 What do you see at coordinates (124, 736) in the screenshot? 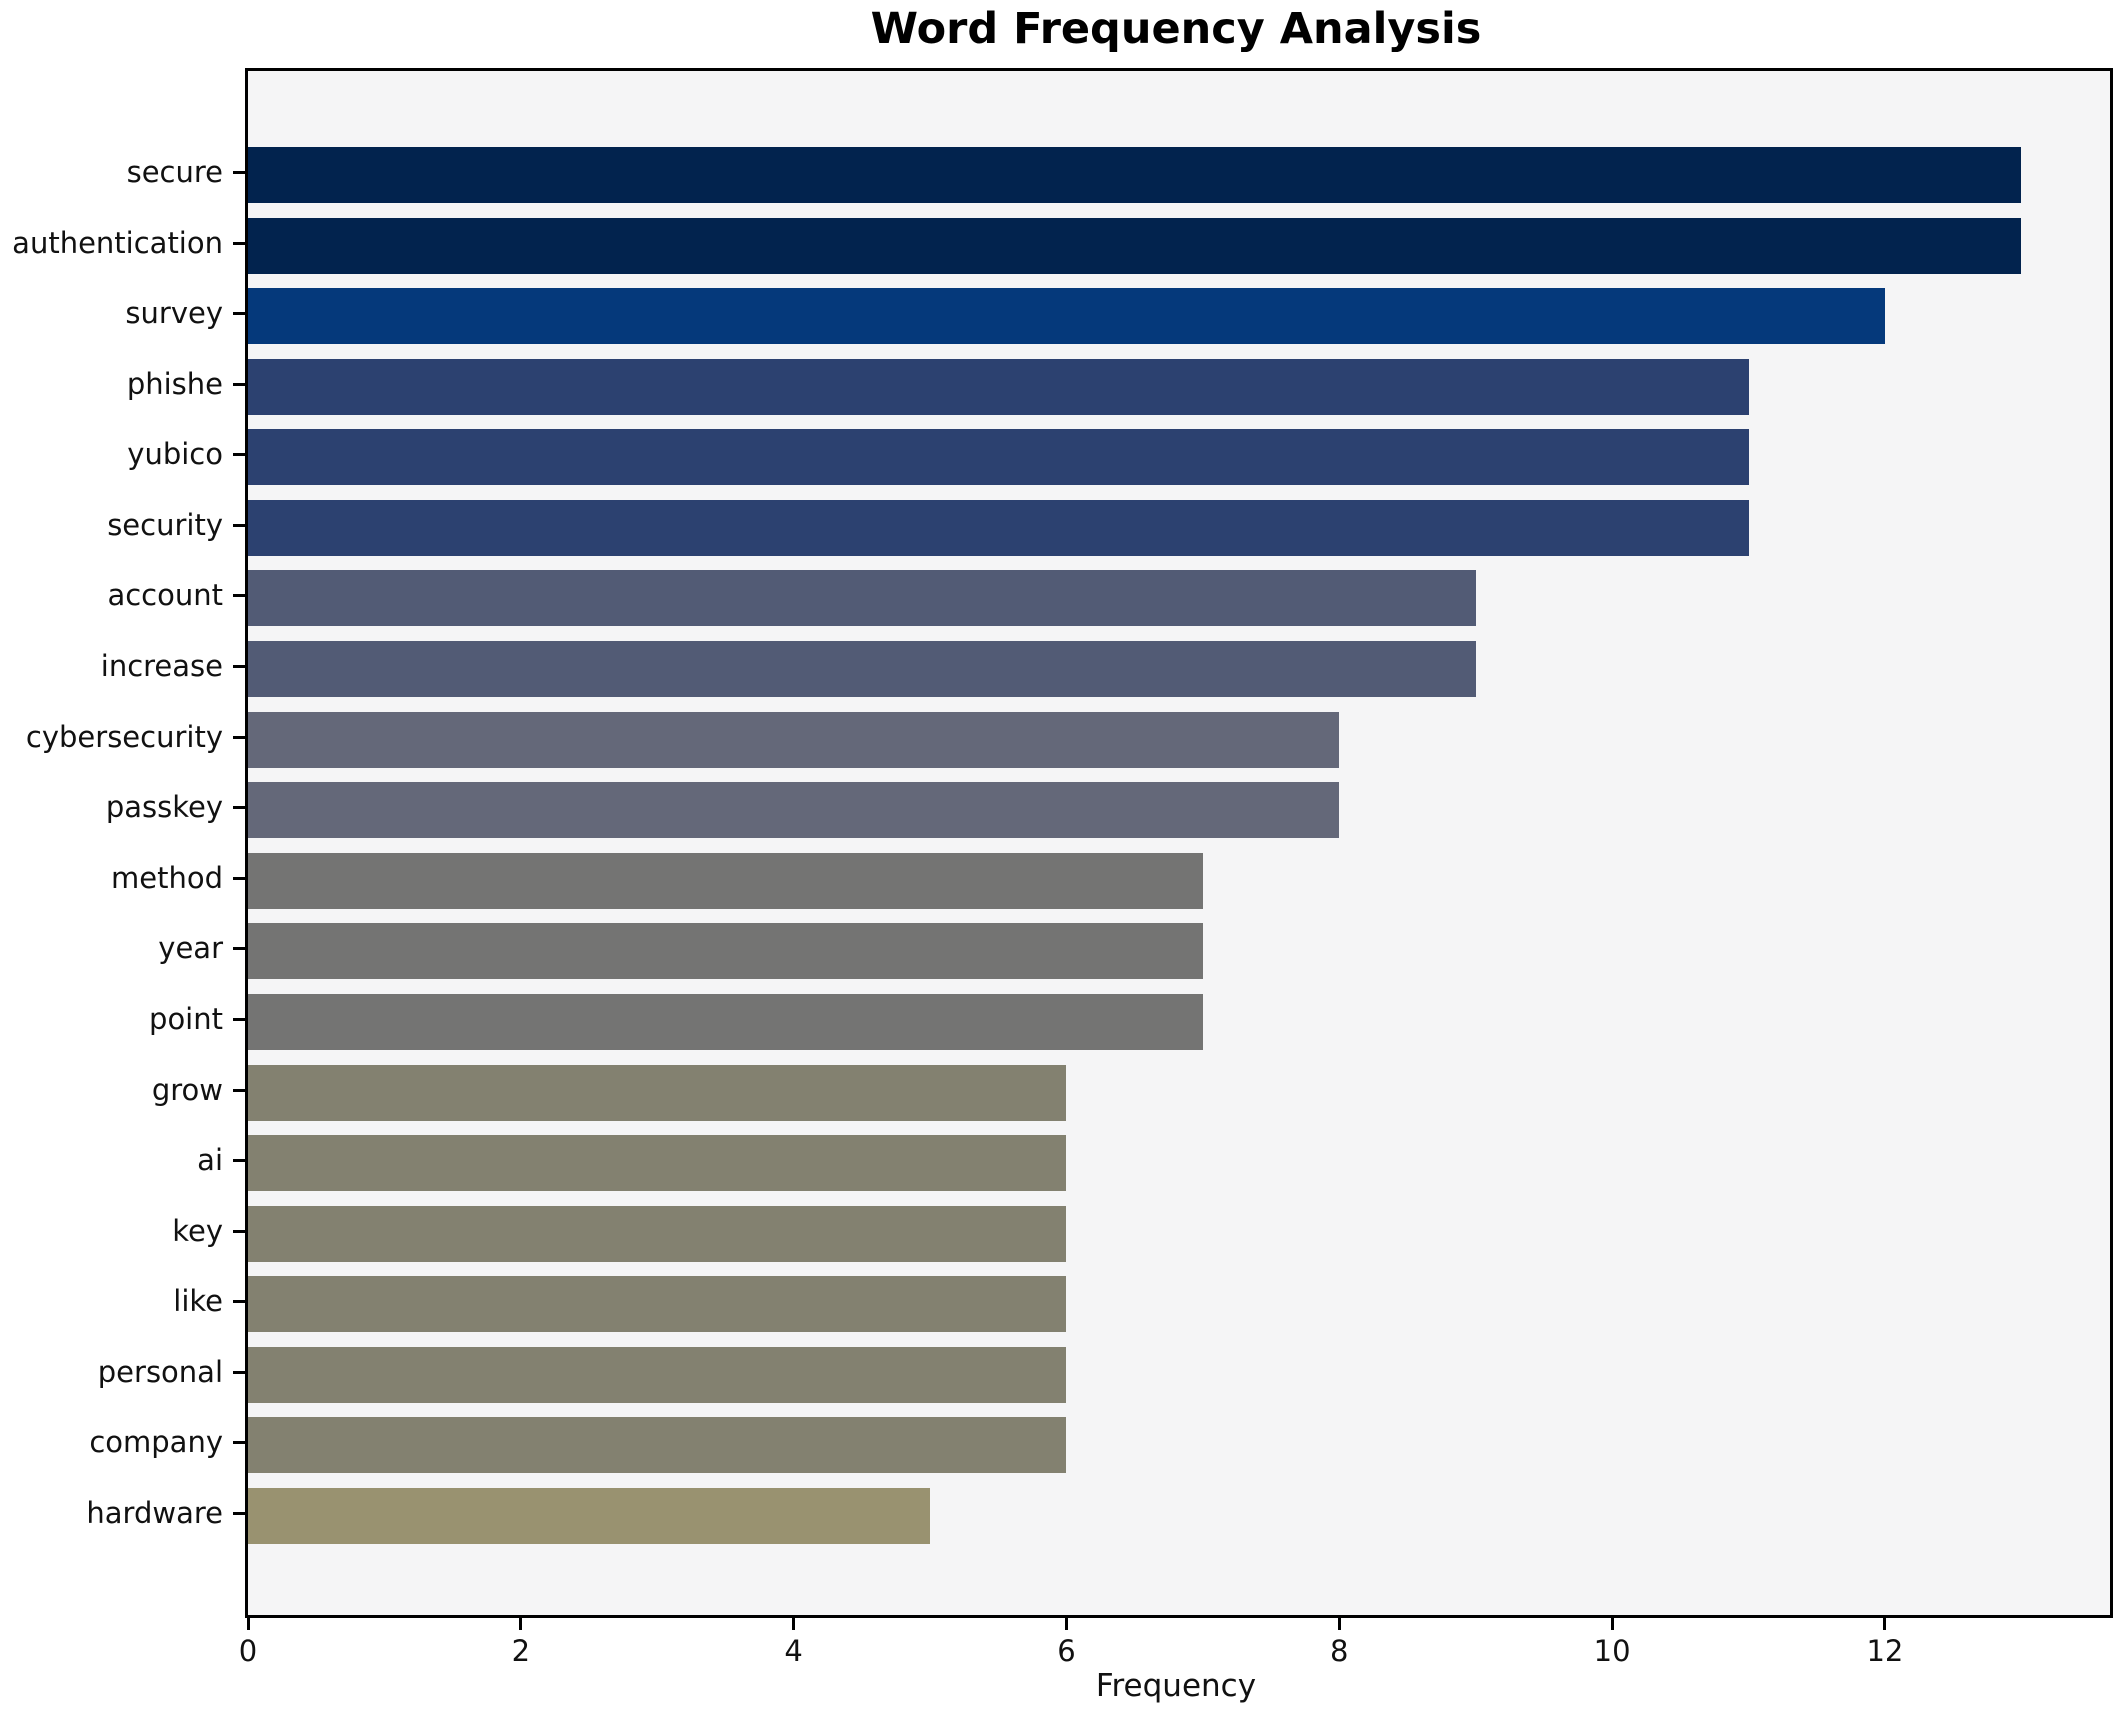
I see `y-tick-label: cybersecurity` at bounding box center [124, 736].